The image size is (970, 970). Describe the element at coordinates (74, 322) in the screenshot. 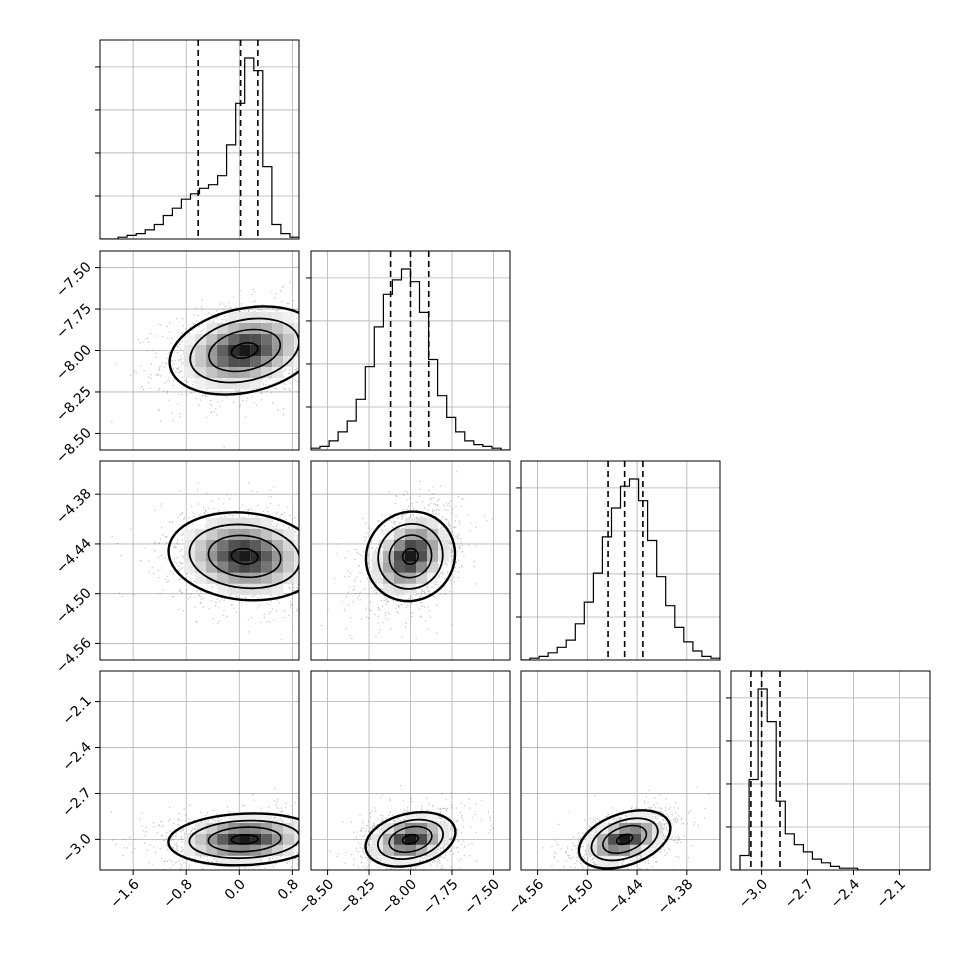

I see `y-tick-label: −7.75` at that location.